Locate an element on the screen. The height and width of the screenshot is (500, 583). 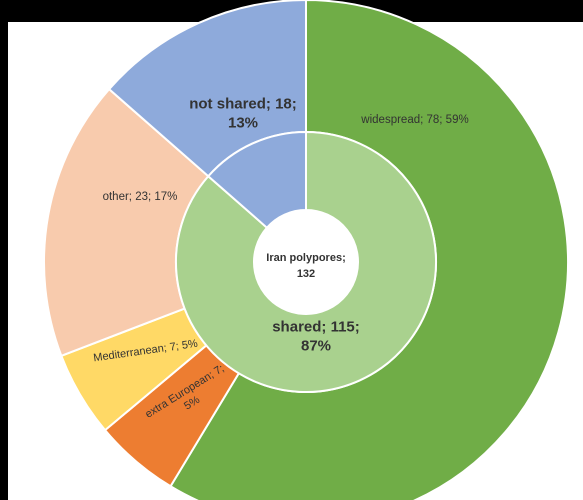
center-label-line1: Iran polypores; is located at coordinates (305, 258).